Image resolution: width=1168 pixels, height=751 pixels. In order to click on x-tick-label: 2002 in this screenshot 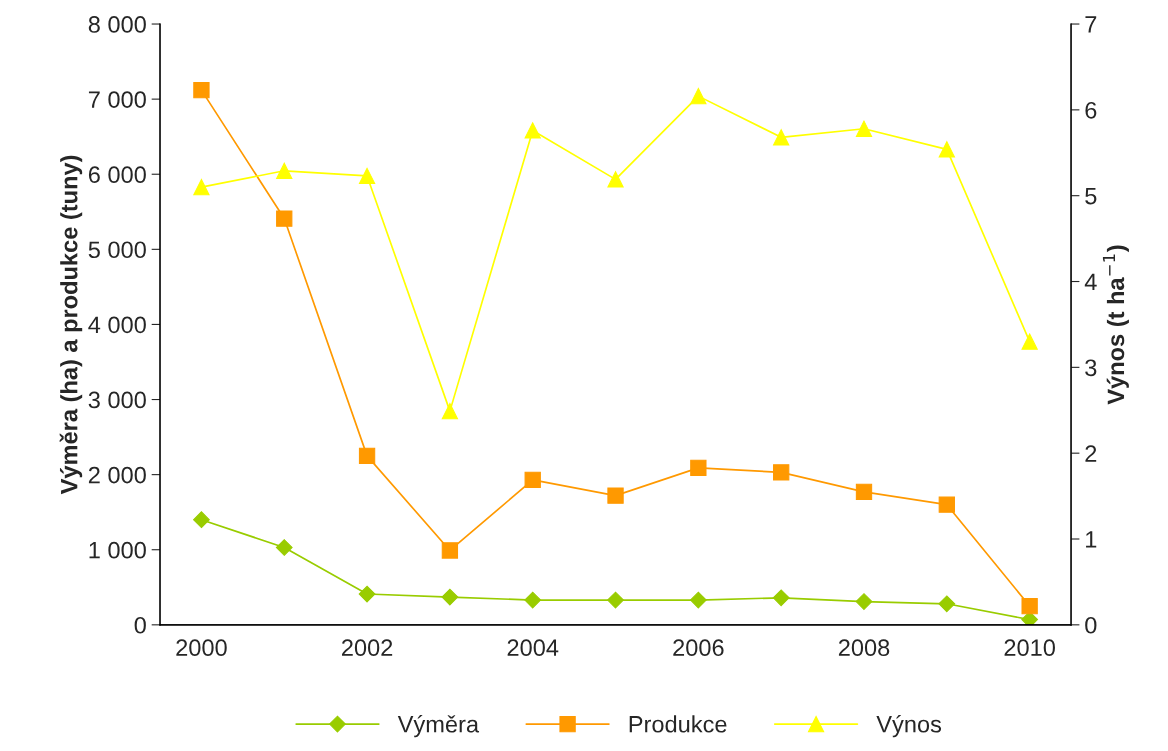, I will do `click(367, 648)`.